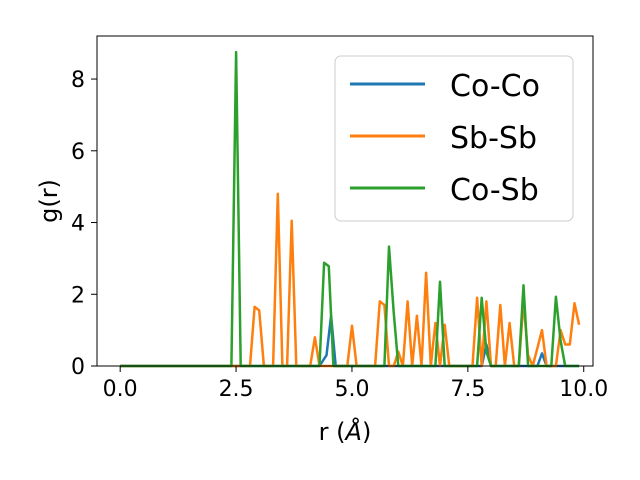 This screenshot has height=480, width=640. I want to click on x-tick-label: 10.0, so click(583, 389).